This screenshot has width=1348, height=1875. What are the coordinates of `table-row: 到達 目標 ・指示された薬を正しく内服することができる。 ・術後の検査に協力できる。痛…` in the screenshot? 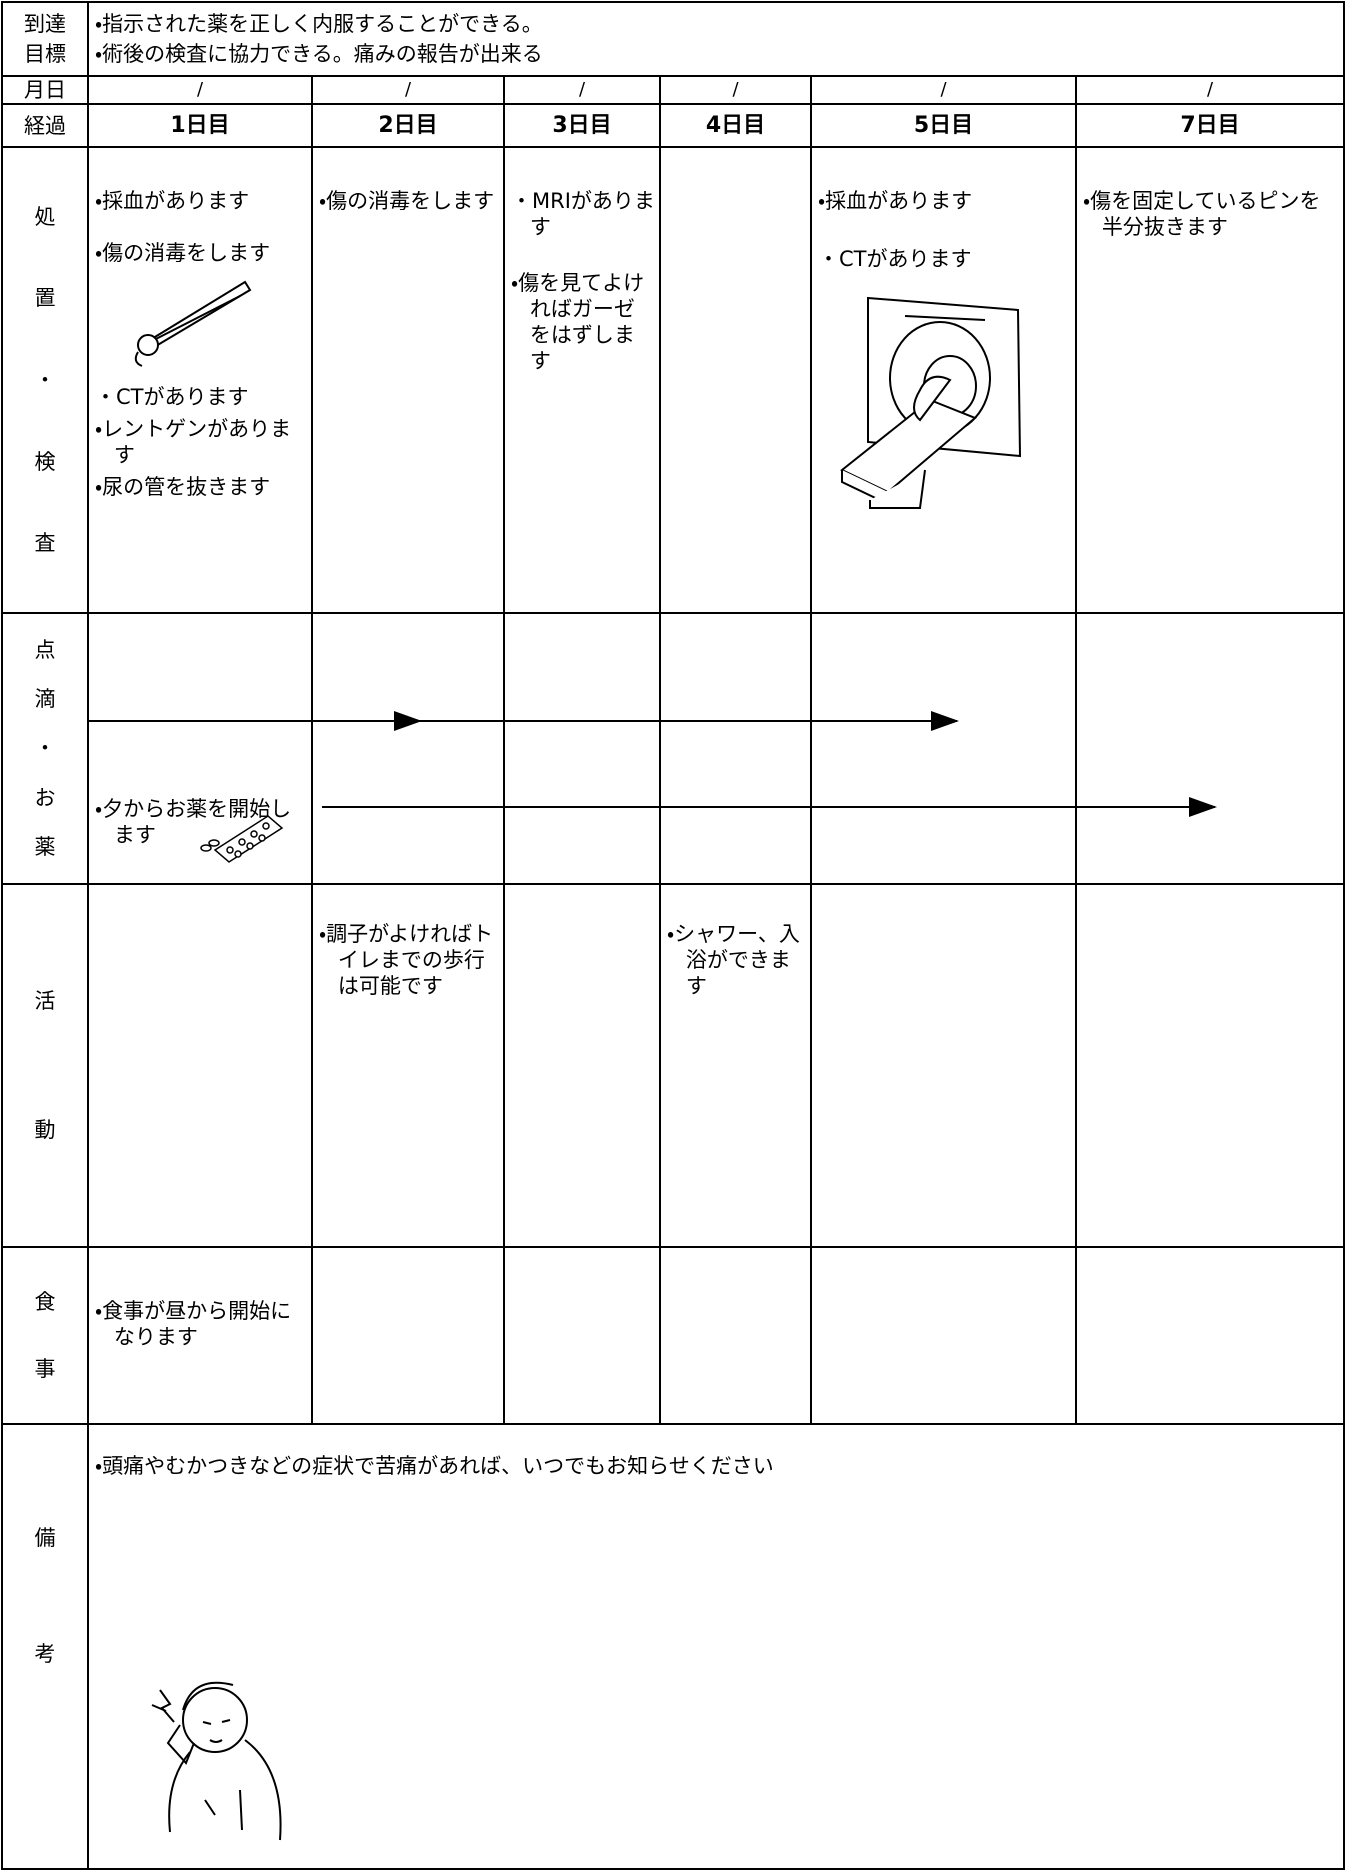 It's located at (673, 39).